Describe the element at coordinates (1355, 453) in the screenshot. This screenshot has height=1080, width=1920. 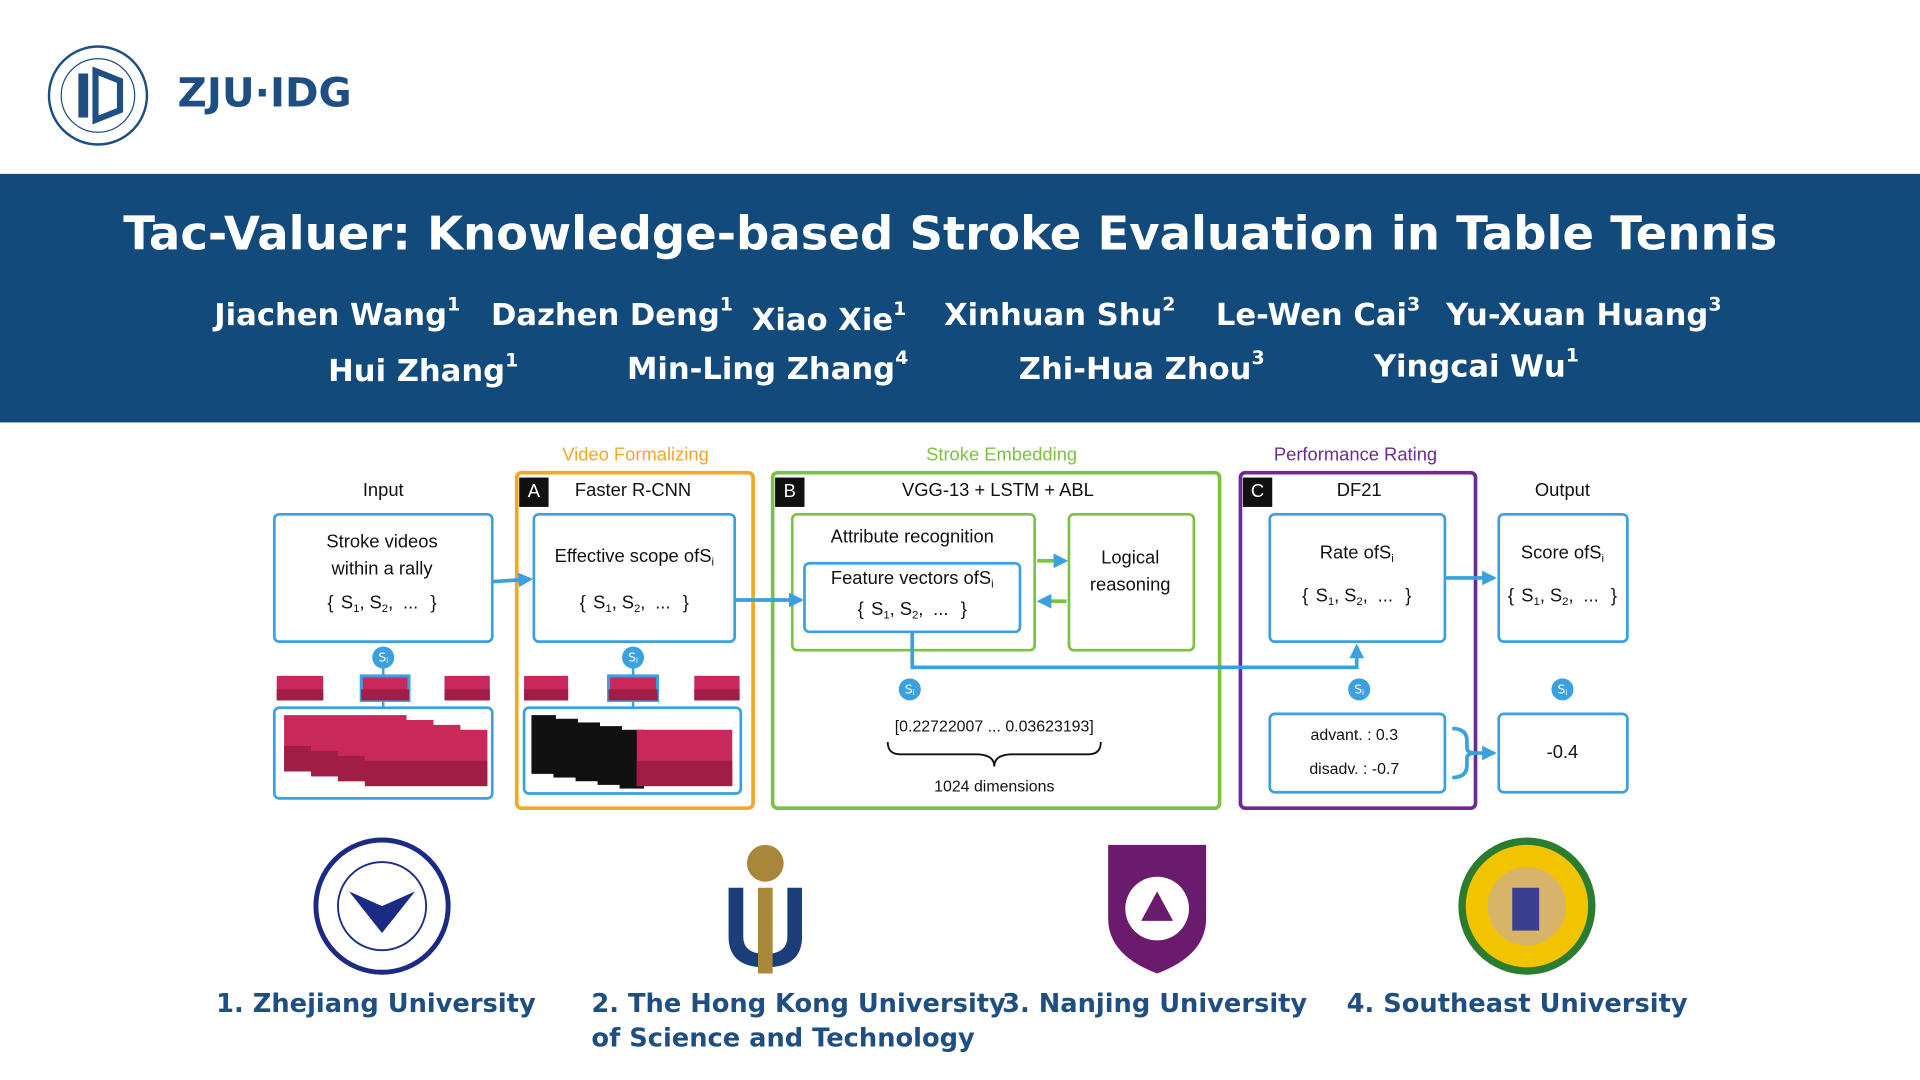
I see `stage-label: Performance Rating` at that location.